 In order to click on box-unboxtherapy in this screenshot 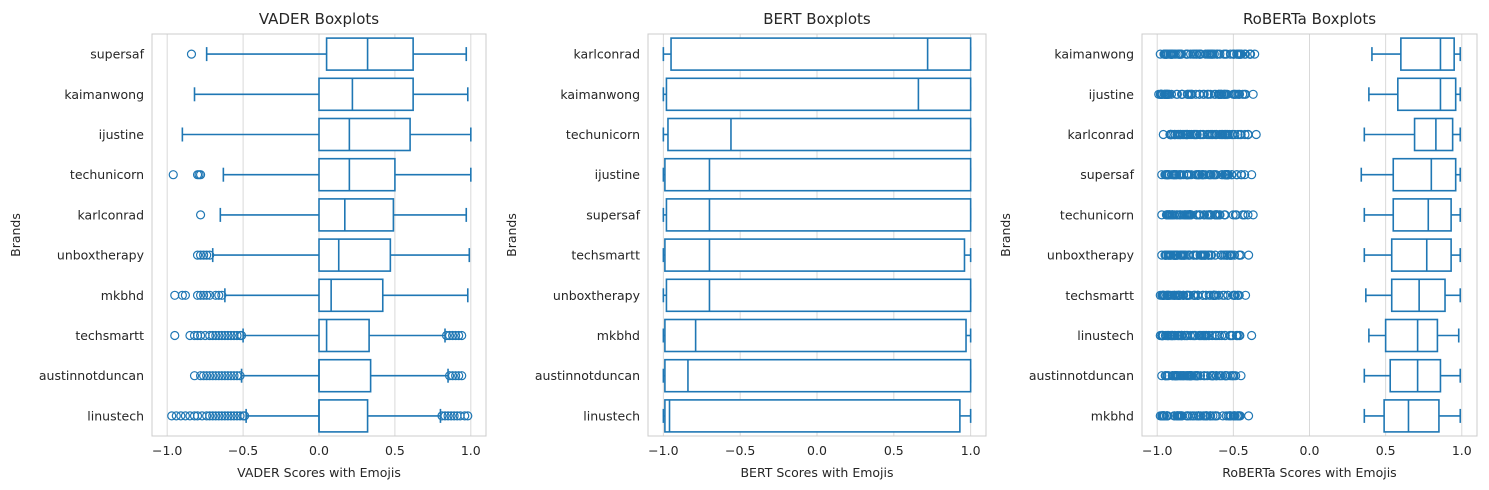, I will do `click(817, 295)`.